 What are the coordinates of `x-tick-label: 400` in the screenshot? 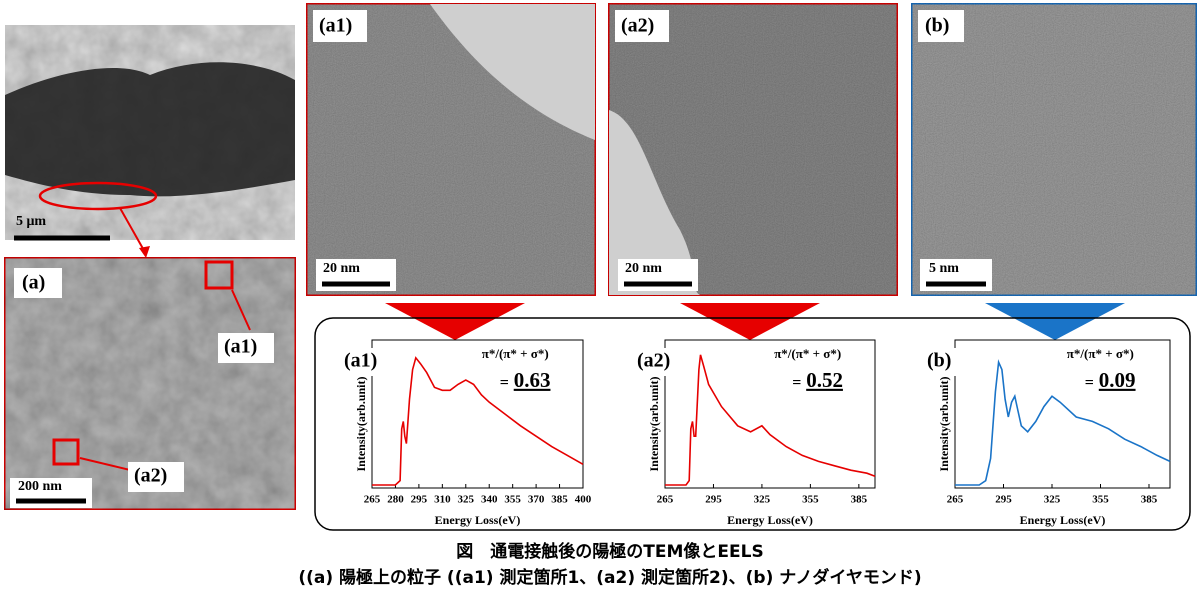 It's located at (583, 500).